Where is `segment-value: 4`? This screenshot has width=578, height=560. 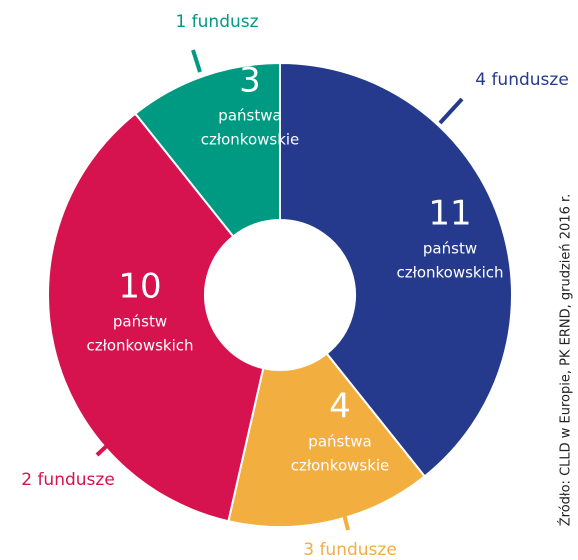 segment-value: 4 is located at coordinates (340, 407).